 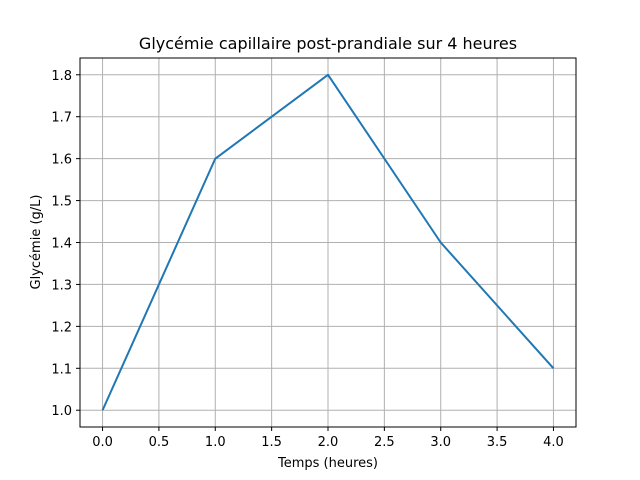 What do you see at coordinates (440, 442) in the screenshot?
I see `x-tick-label: 3.0` at bounding box center [440, 442].